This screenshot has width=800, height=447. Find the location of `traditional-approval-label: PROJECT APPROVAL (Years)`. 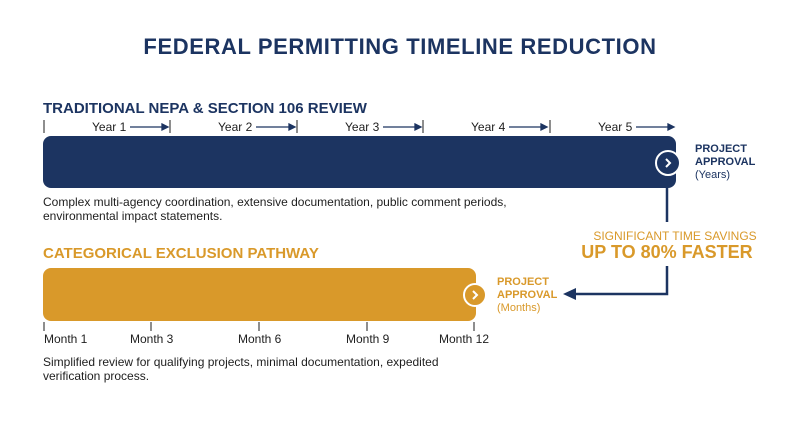

traditional-approval-label: PROJECT APPROVAL (Years) is located at coordinates (725, 162).